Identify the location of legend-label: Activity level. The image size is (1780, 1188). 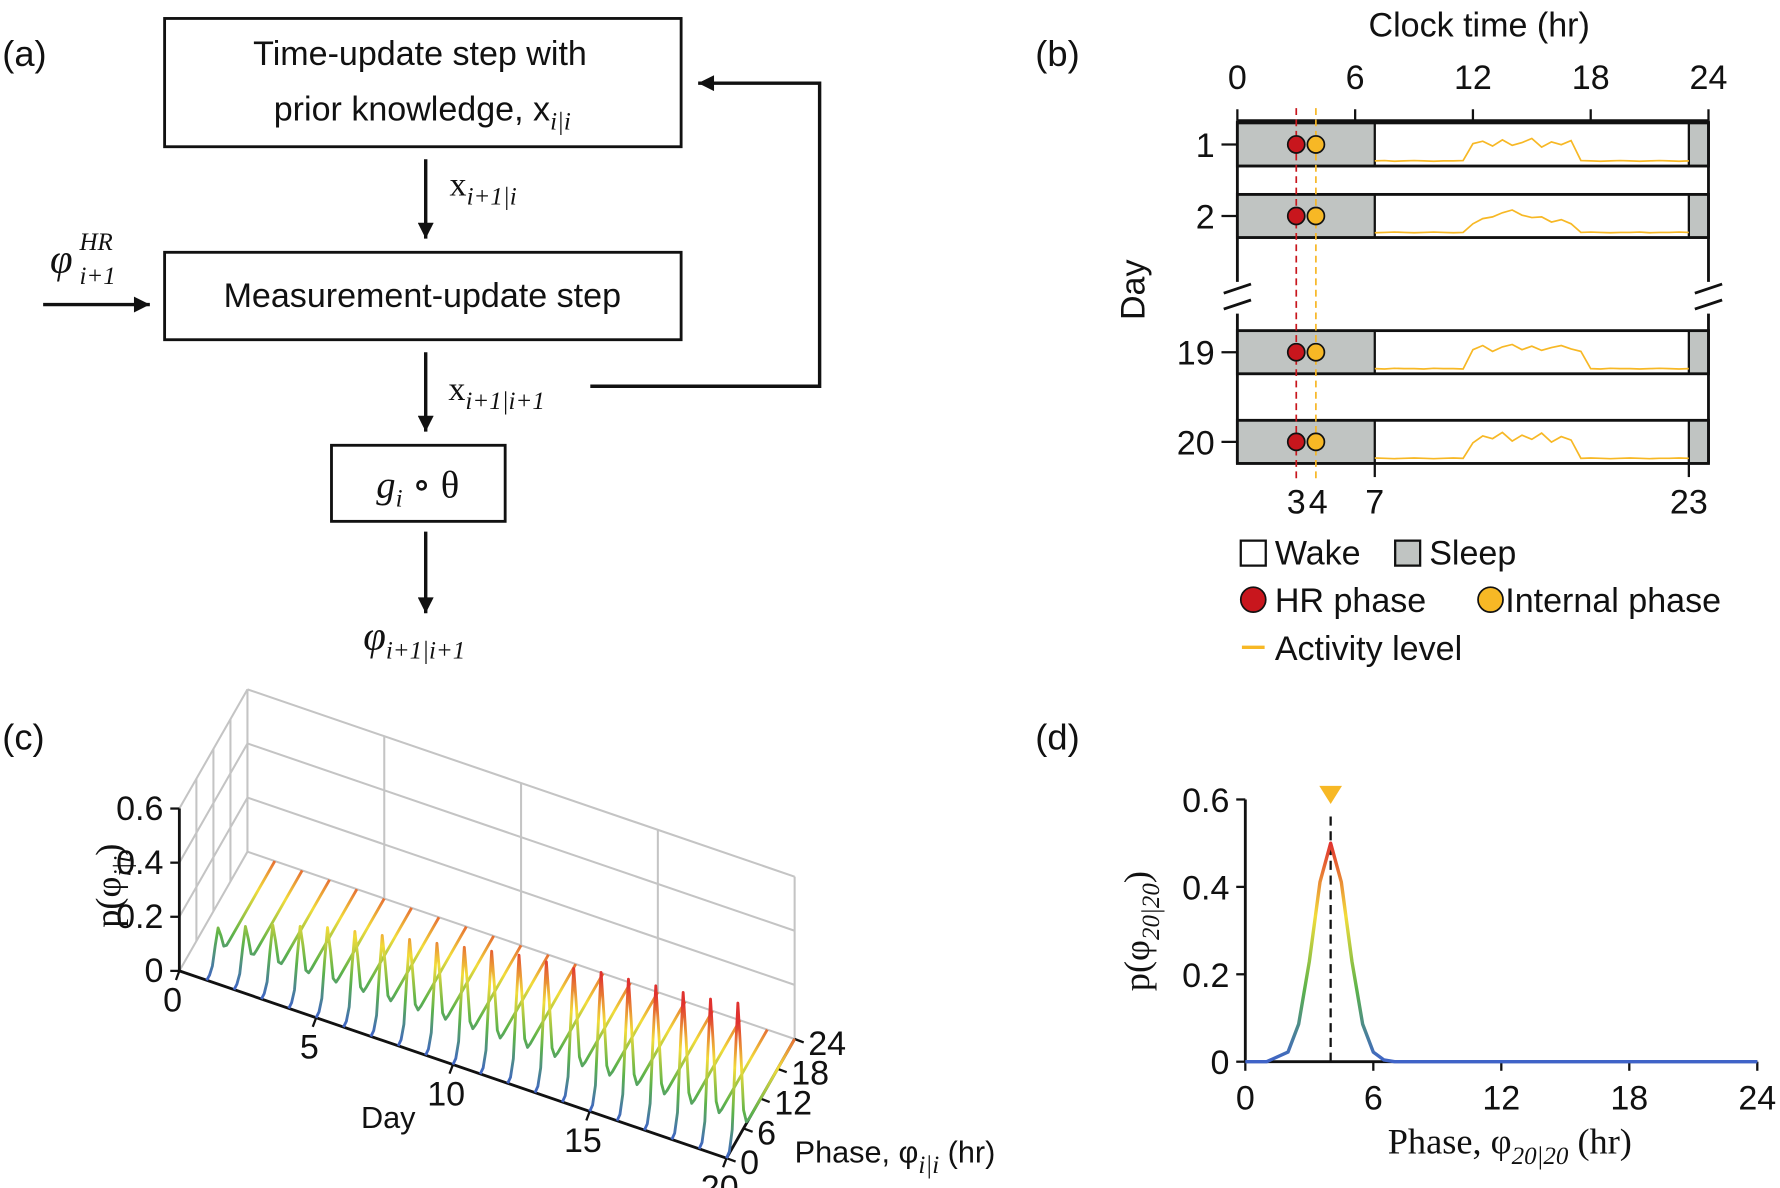
(1368, 649).